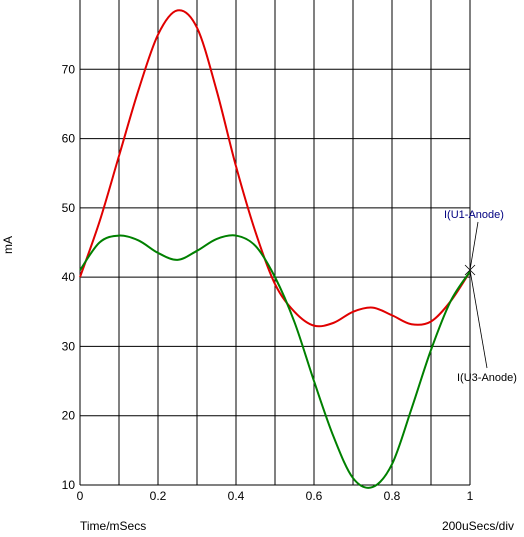 The height and width of the screenshot is (537, 524). I want to click on y-tick-label: 60, so click(69, 139).